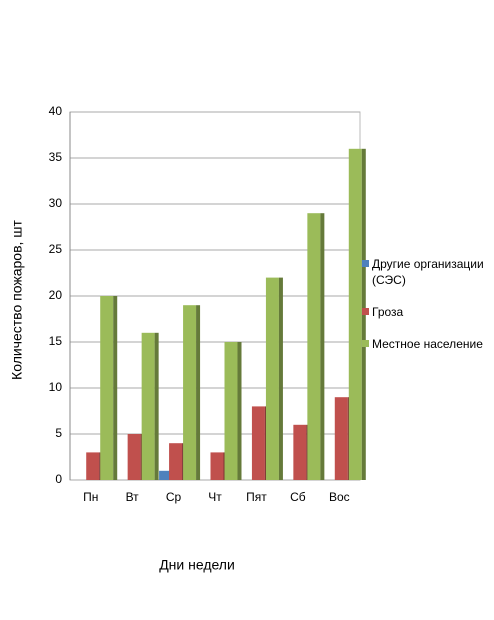 This screenshot has width=494, height=620. I want to click on x-axis-label: Дни недели, so click(197, 565).